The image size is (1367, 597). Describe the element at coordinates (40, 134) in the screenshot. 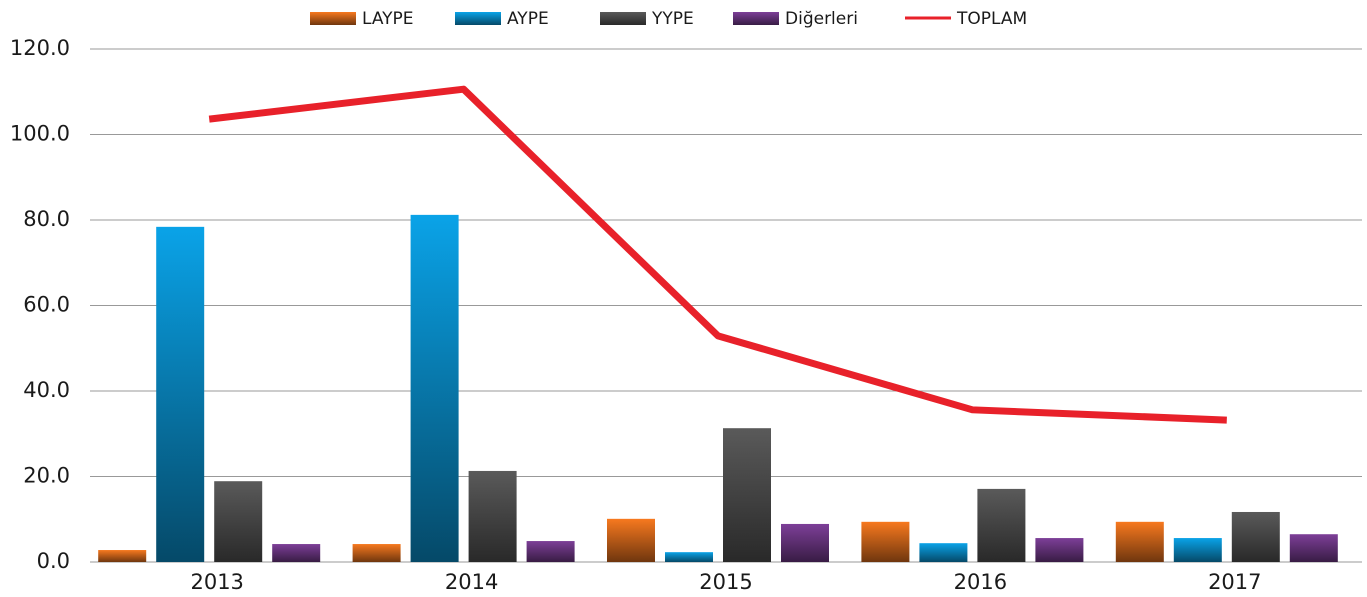

I see `y-tick-label: 100.0` at that location.